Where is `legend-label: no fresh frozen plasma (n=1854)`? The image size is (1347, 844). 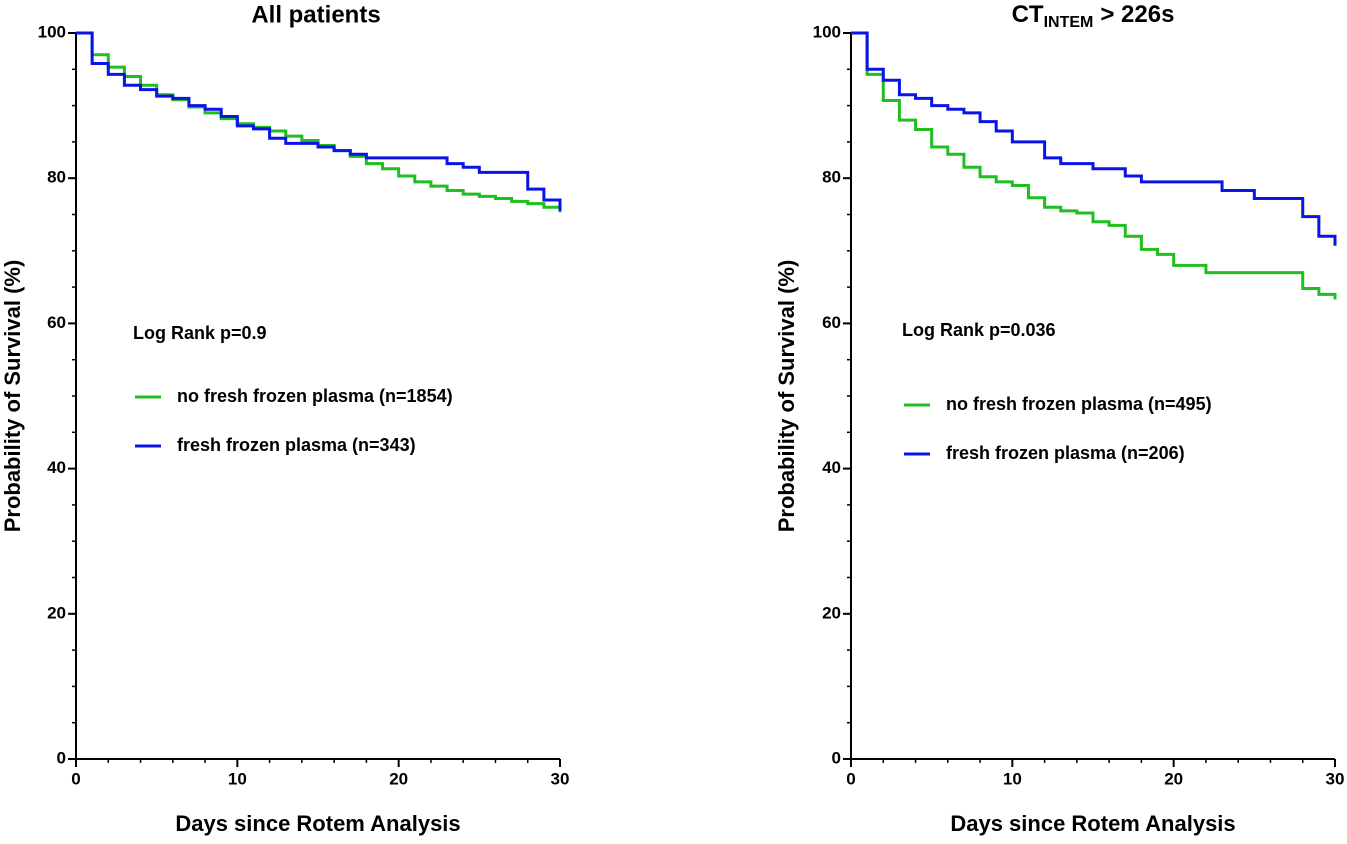
legend-label: no fresh frozen plasma (n=1854) is located at coordinates (315, 396).